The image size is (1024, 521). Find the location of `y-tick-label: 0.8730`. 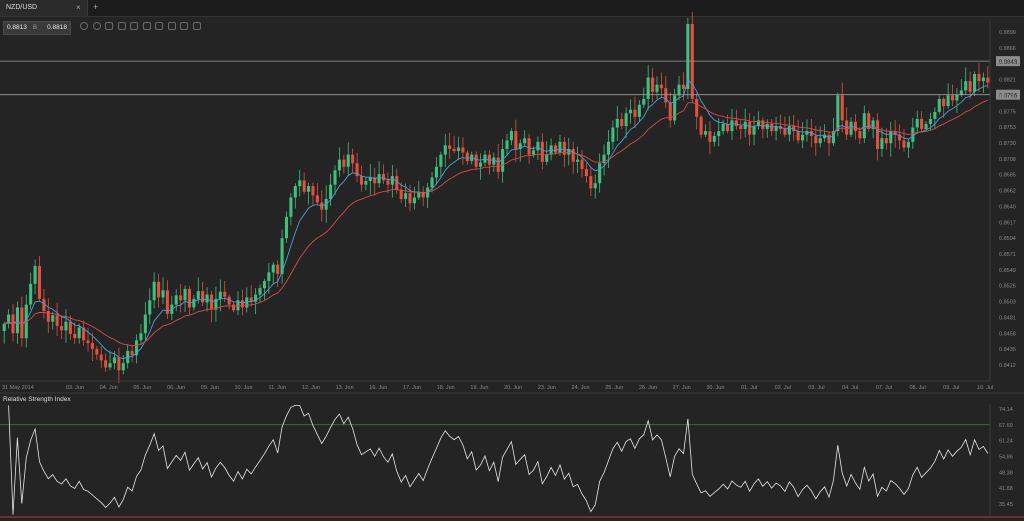

y-tick-label: 0.8730 is located at coordinates (1007, 144).